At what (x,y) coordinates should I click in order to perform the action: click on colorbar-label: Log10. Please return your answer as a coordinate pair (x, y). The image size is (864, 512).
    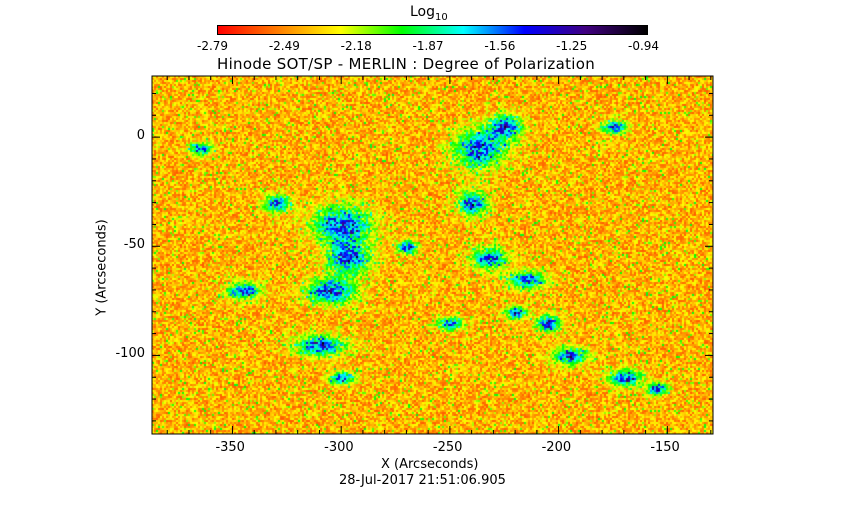
    Looking at the image, I should click on (429, 13).